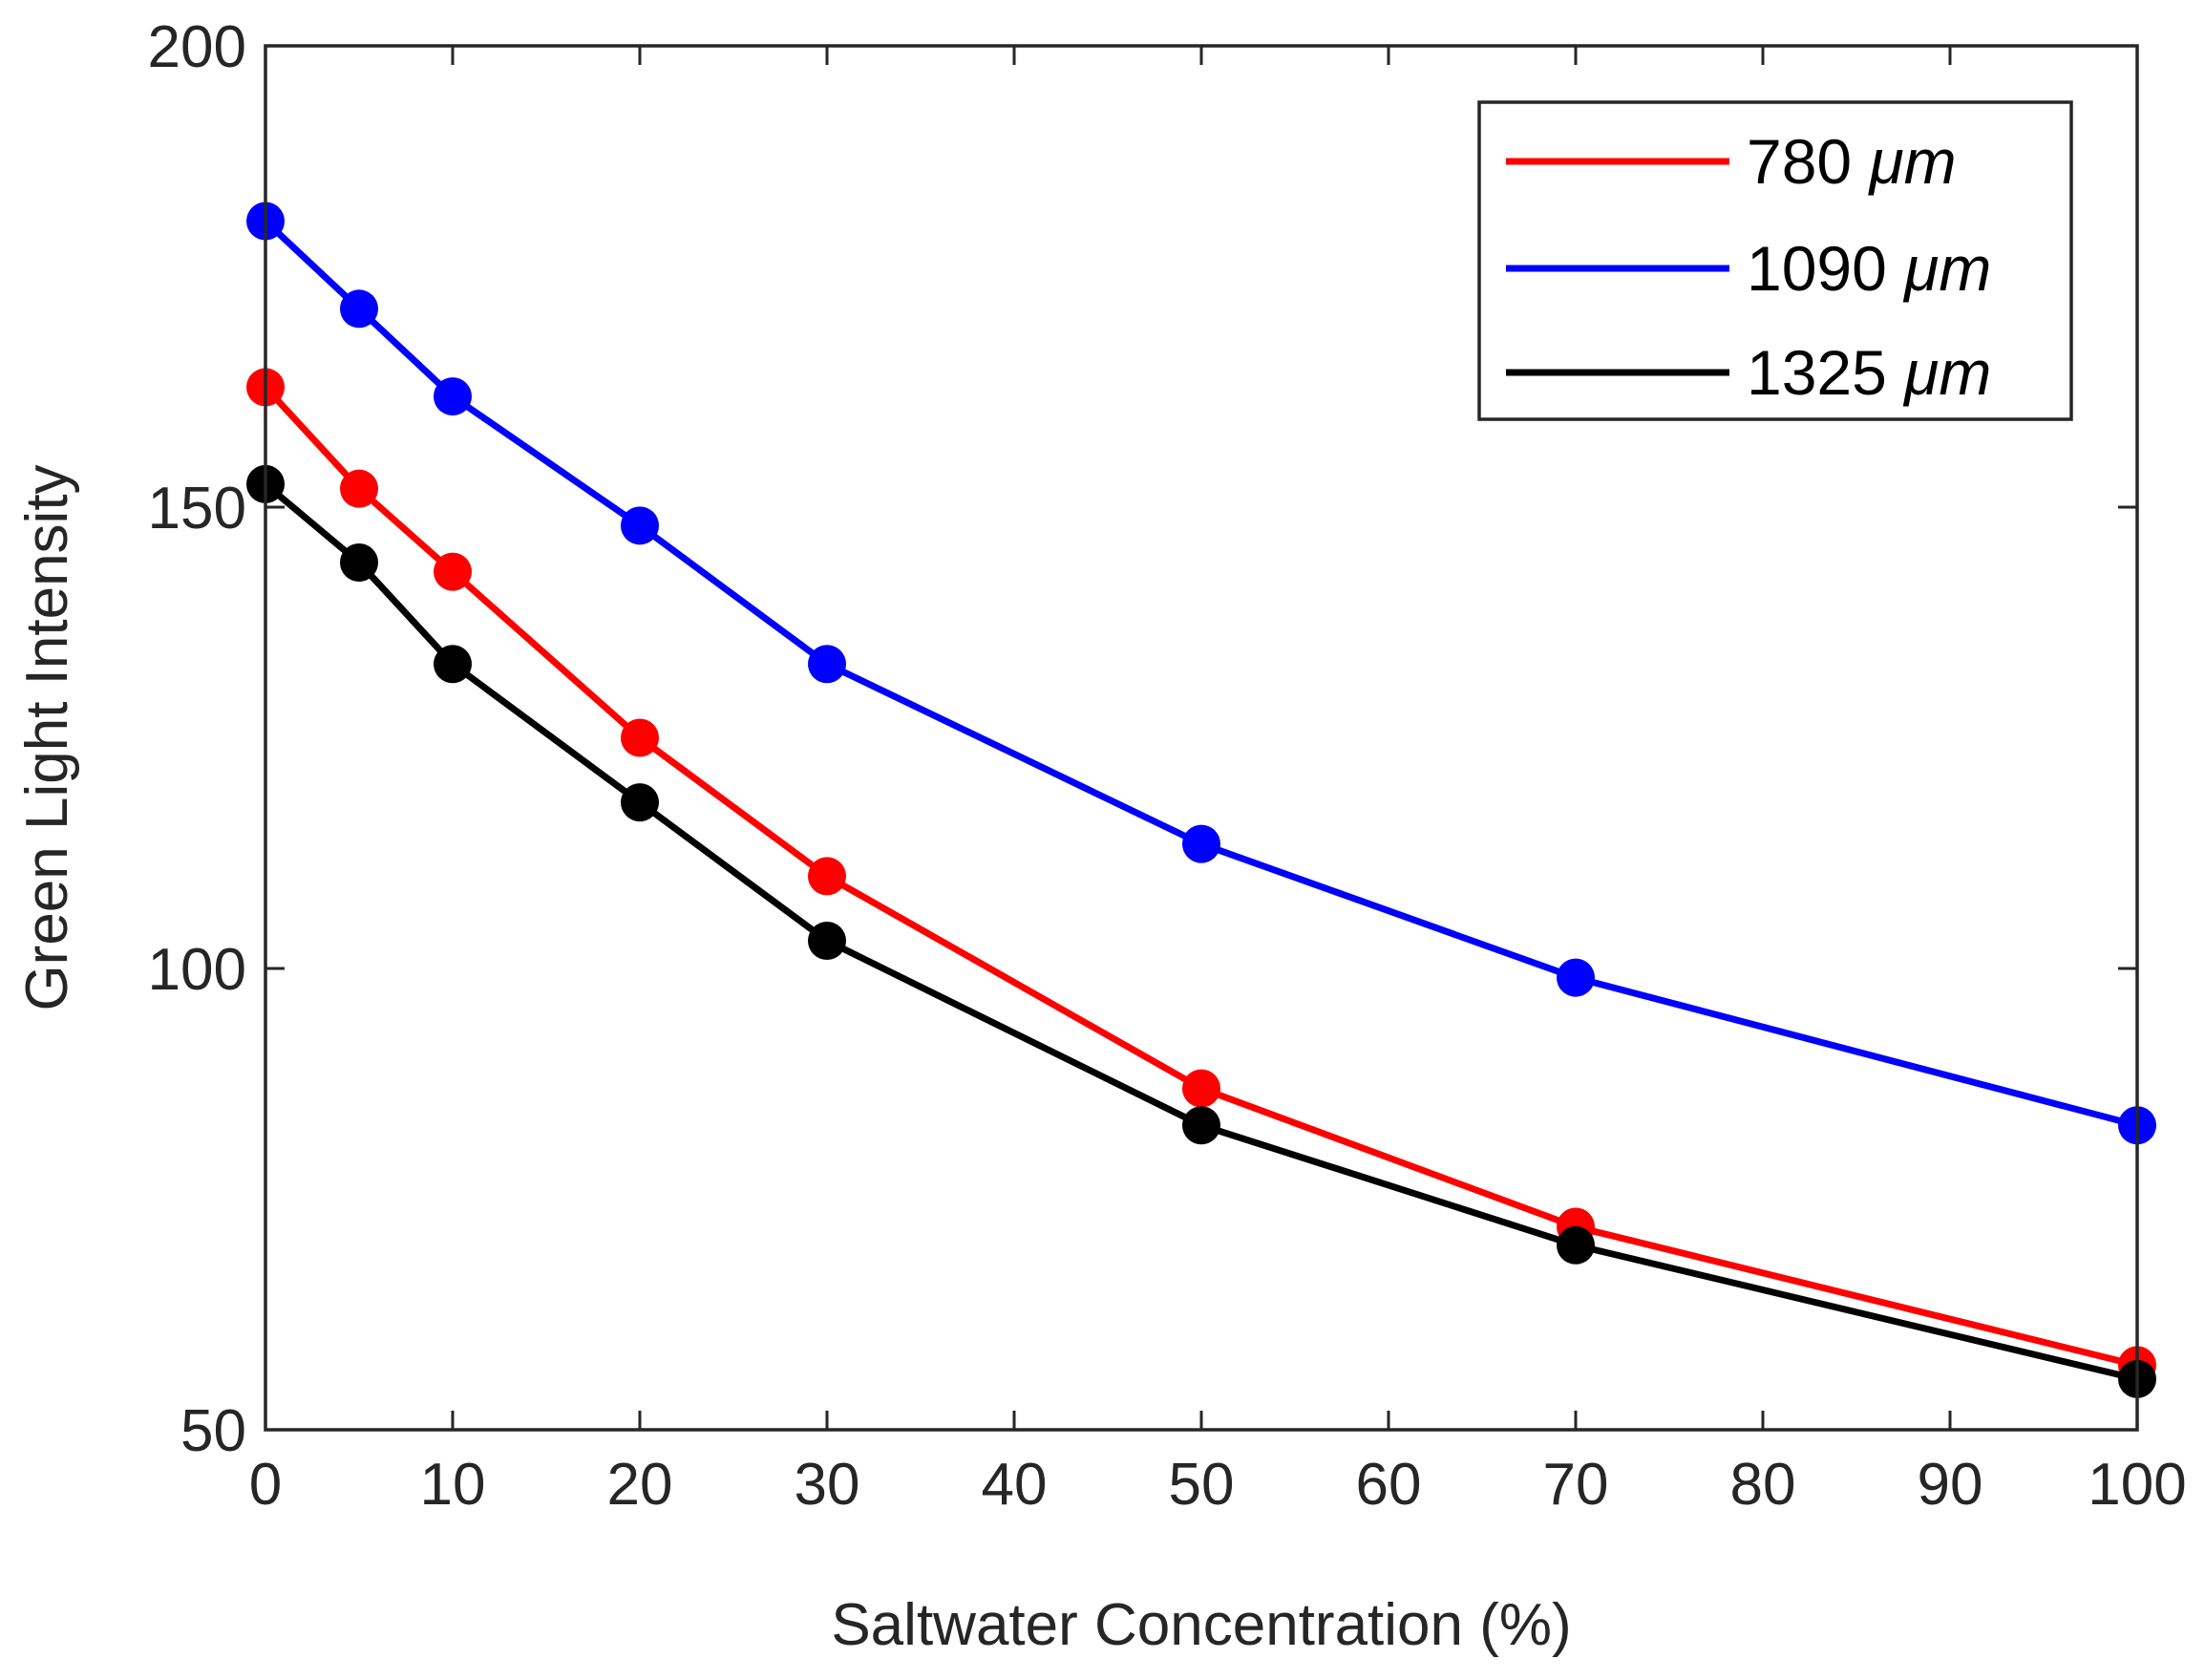 The image size is (2205, 1680). I want to click on y-tick-label: 100, so click(197, 970).